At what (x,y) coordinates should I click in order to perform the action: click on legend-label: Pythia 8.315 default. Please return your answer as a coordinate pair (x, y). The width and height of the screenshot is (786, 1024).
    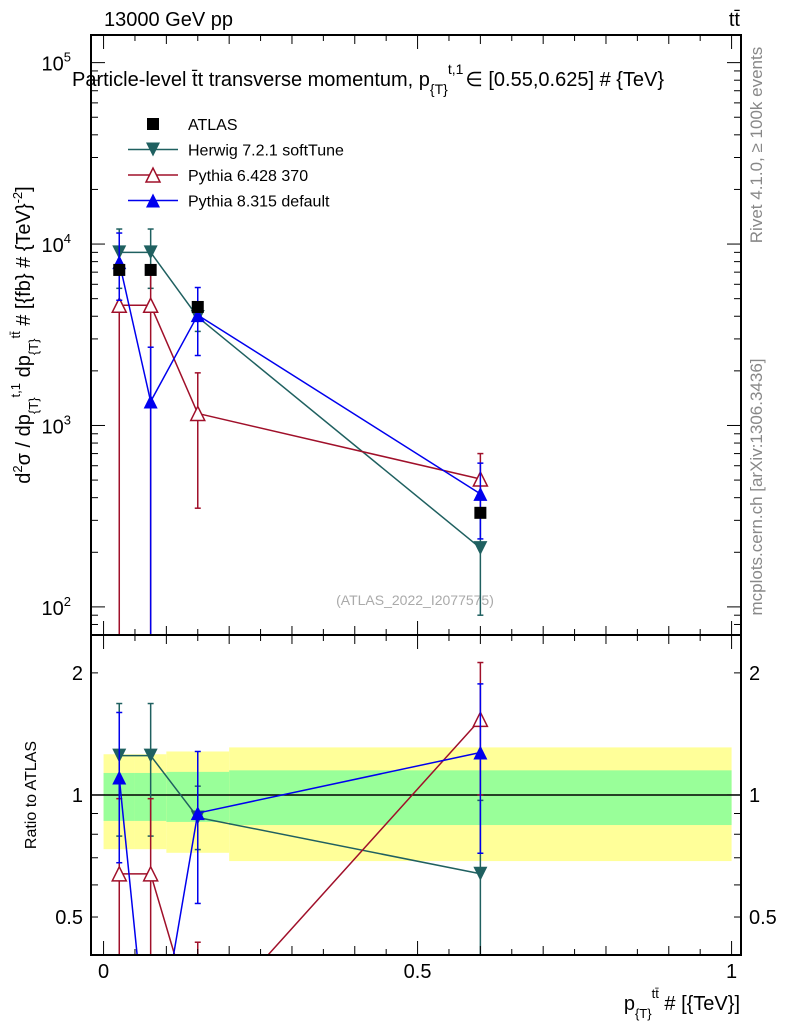
    Looking at the image, I should click on (259, 202).